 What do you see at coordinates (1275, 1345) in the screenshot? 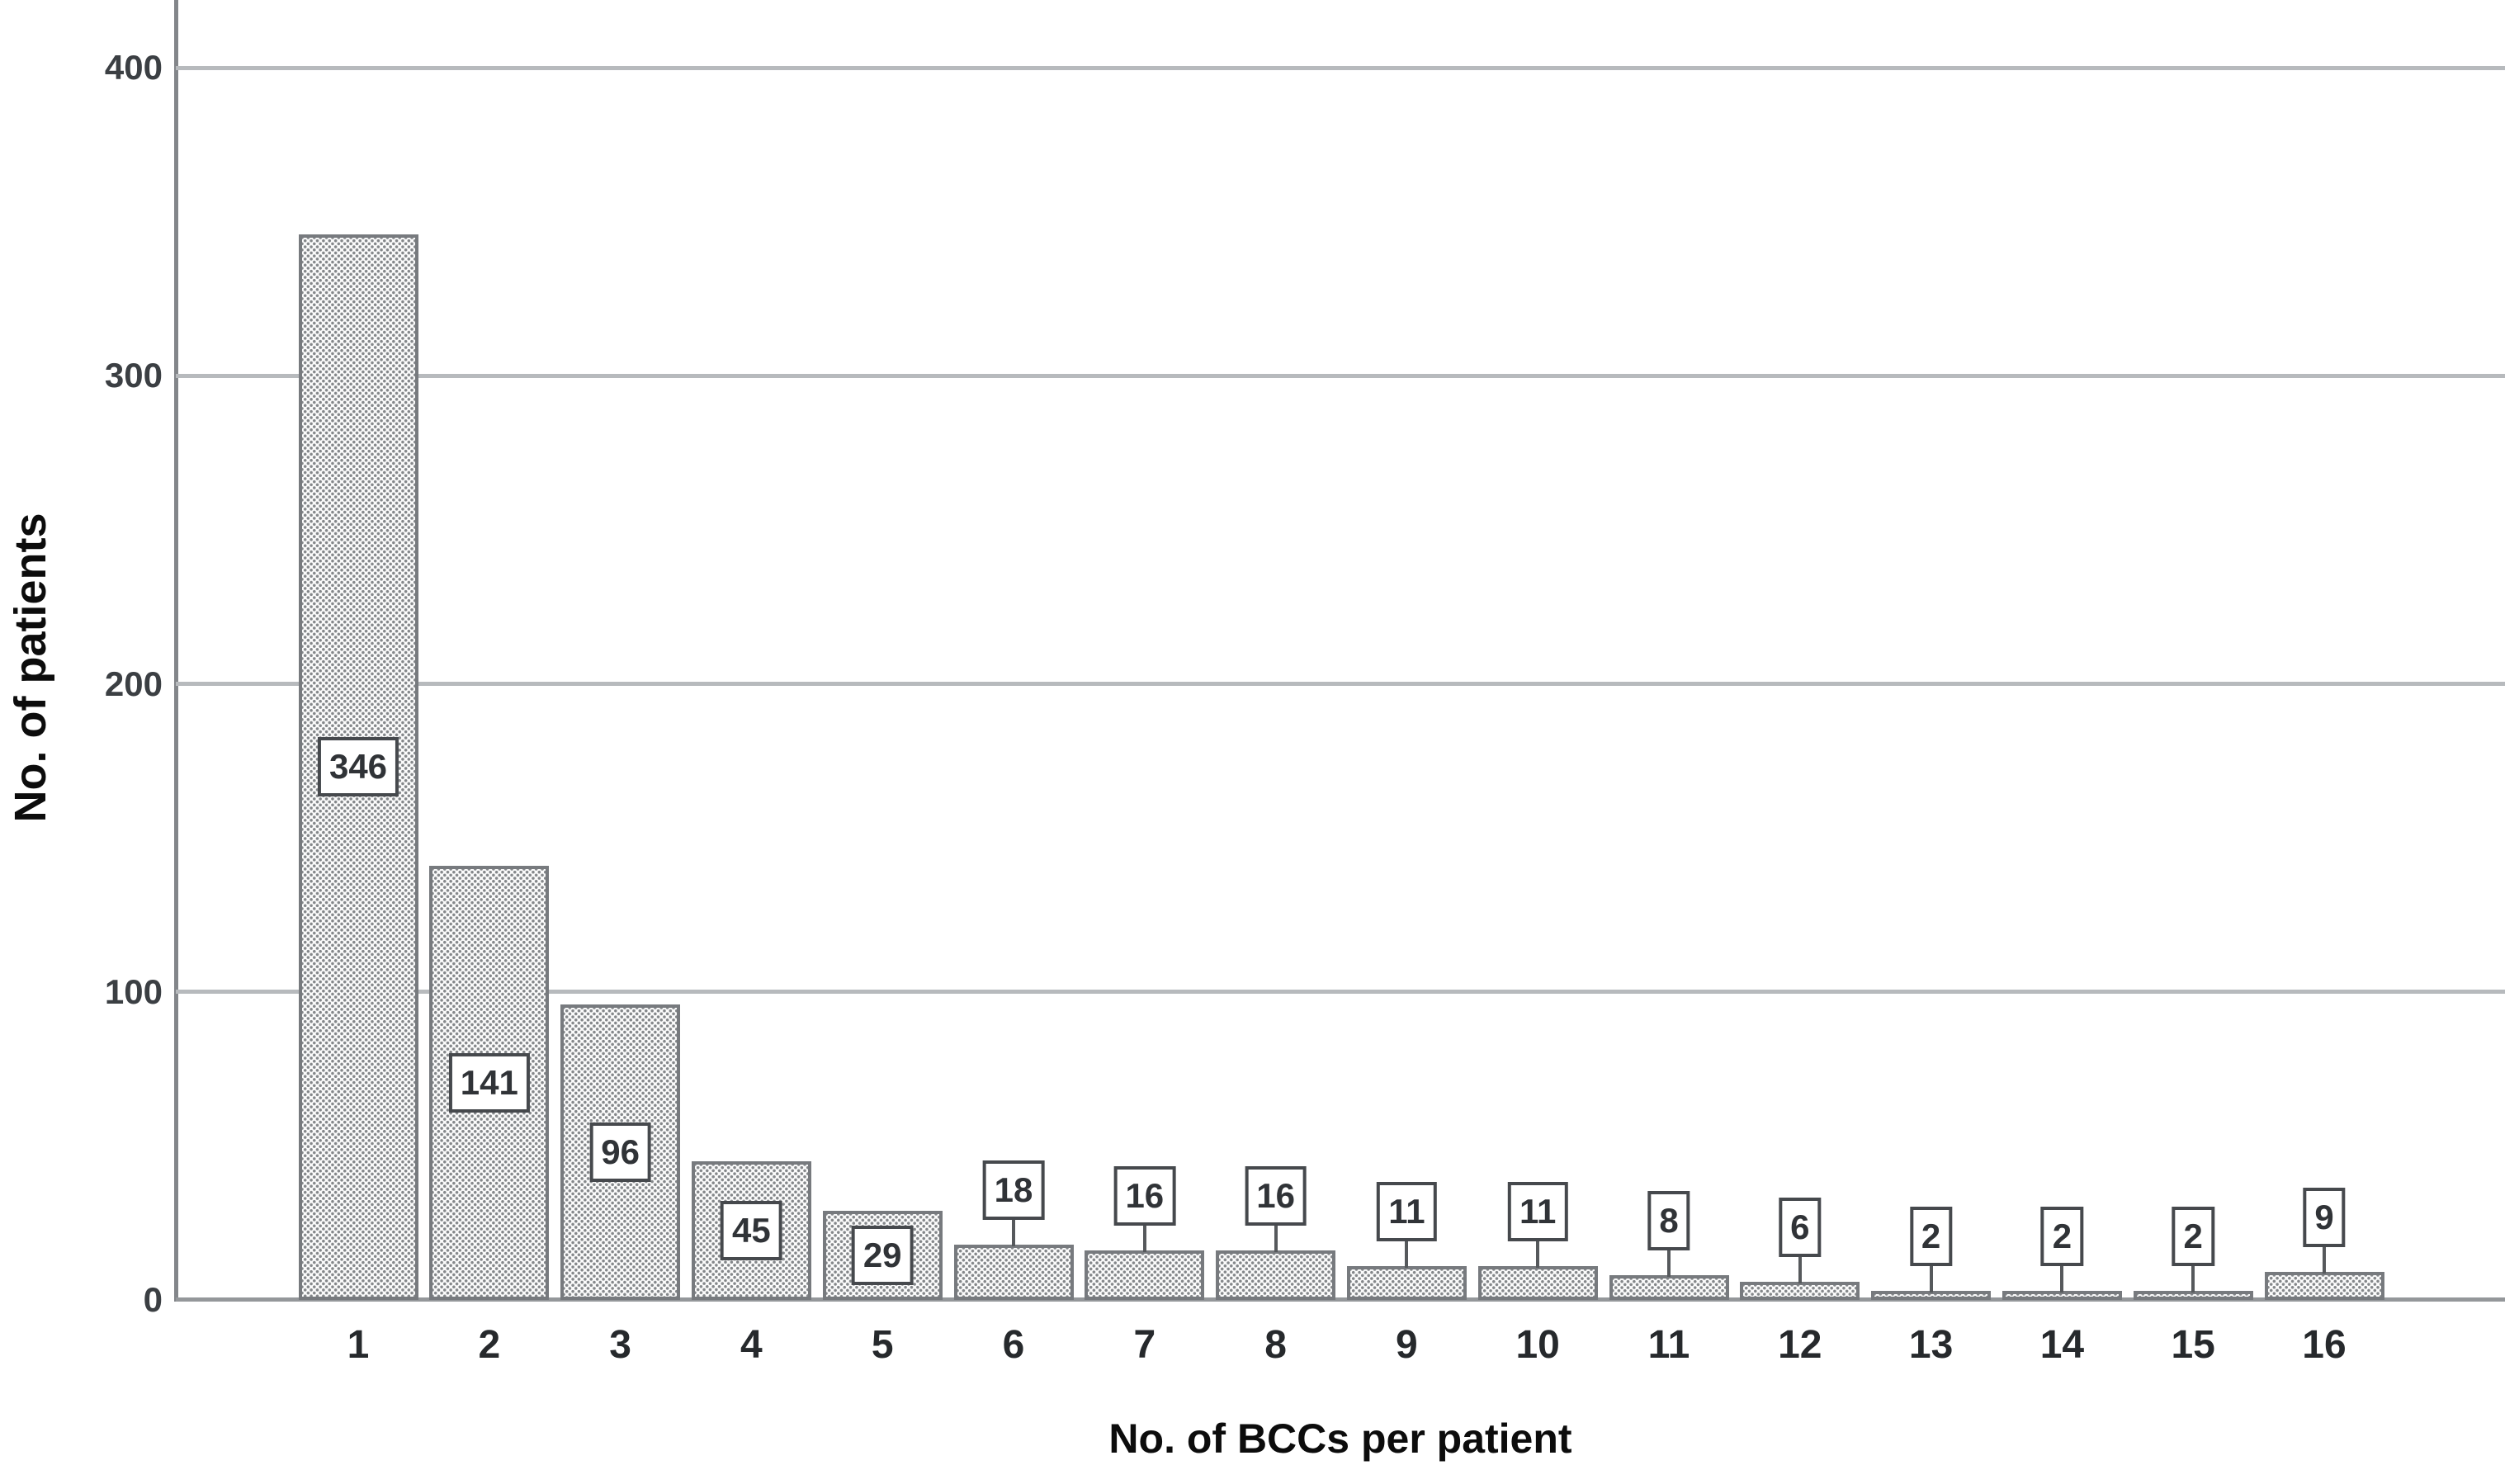
I see `x-tick-label: 8` at bounding box center [1275, 1345].